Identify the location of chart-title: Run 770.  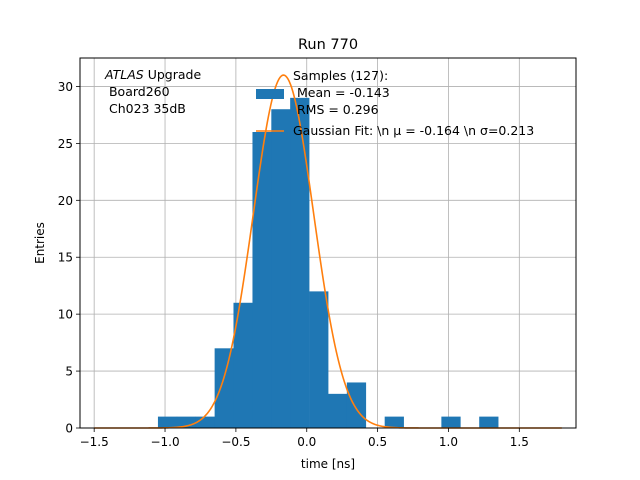
(328, 45).